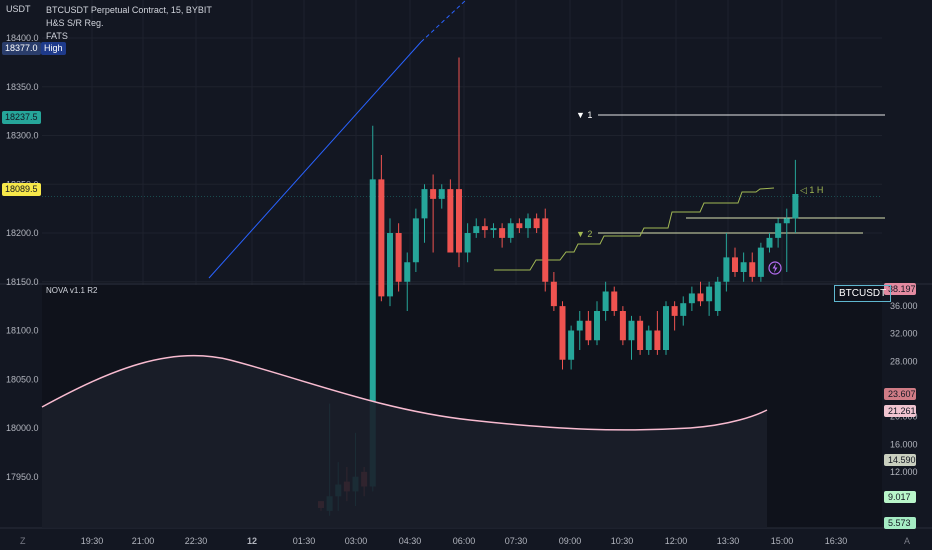  What do you see at coordinates (129, 10) in the screenshot?
I see `symbol-title: BTCUSDT Perpetual Contract, 15, BYBIT` at bounding box center [129, 10].